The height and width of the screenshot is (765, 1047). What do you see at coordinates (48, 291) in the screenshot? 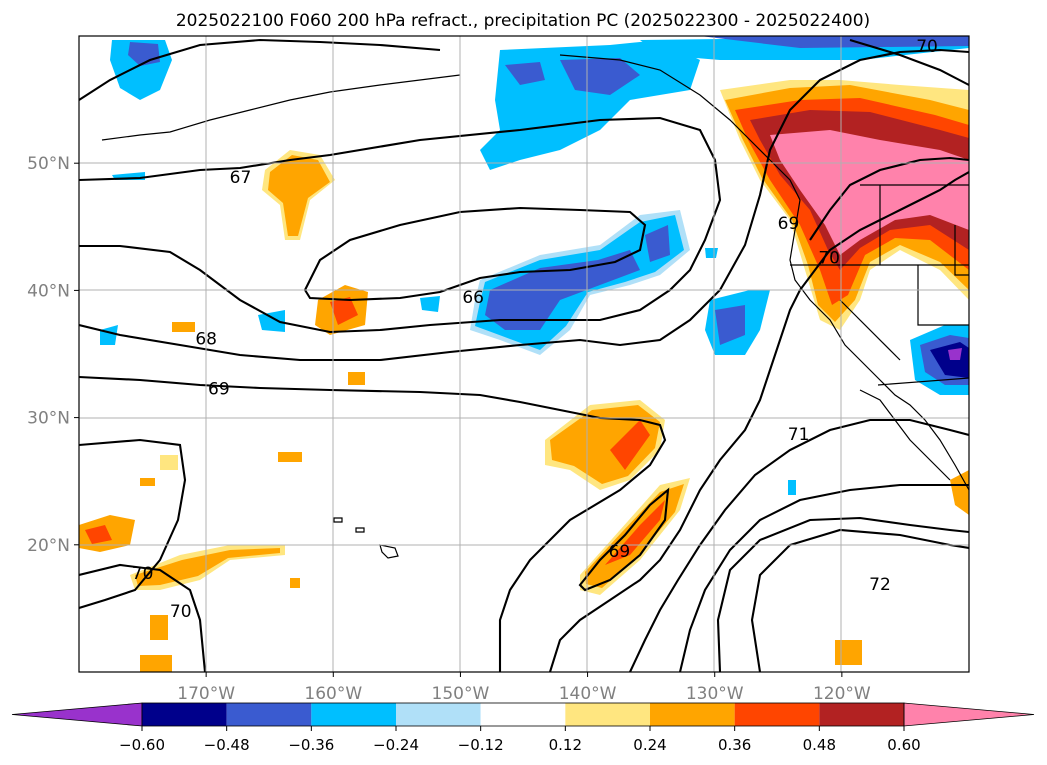
I see `y-tick-label: 40°N` at bounding box center [48, 291].